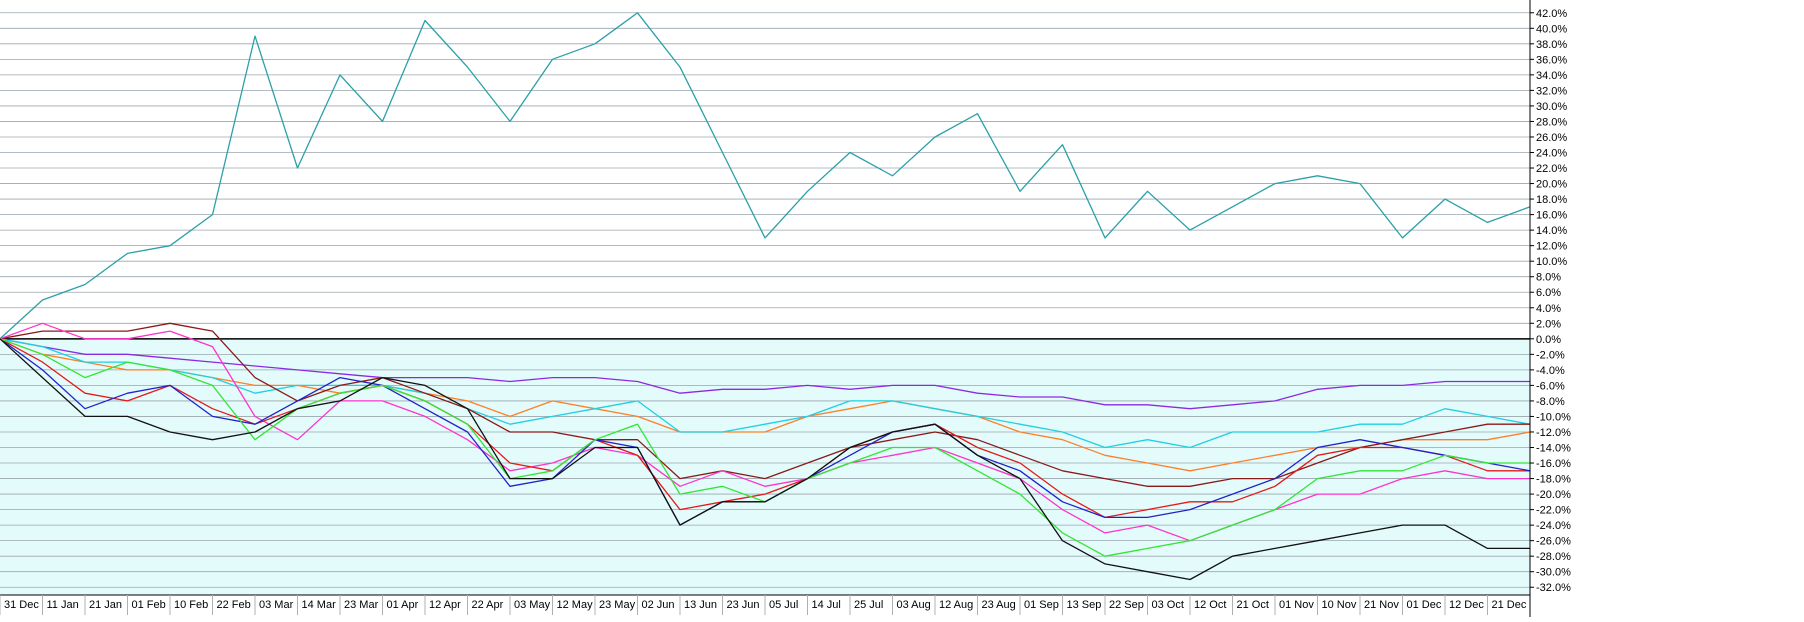  I want to click on y-tick-label: 28.0%, so click(1551, 122).